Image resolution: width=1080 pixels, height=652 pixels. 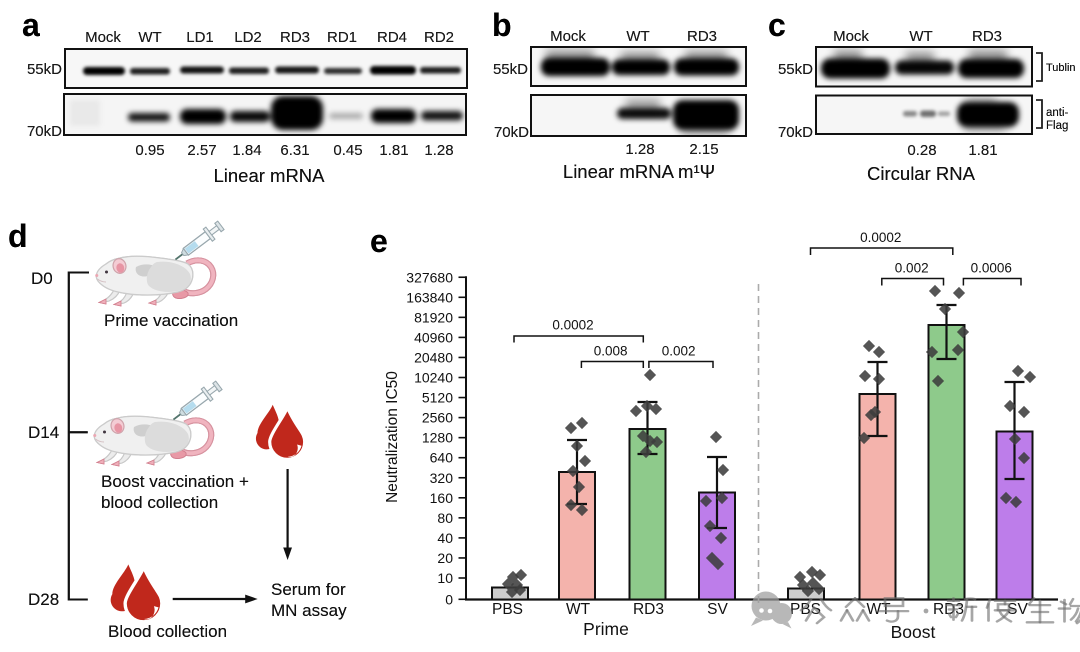 What do you see at coordinates (777, 25) in the screenshot?
I see `svg-text: c` at bounding box center [777, 25].